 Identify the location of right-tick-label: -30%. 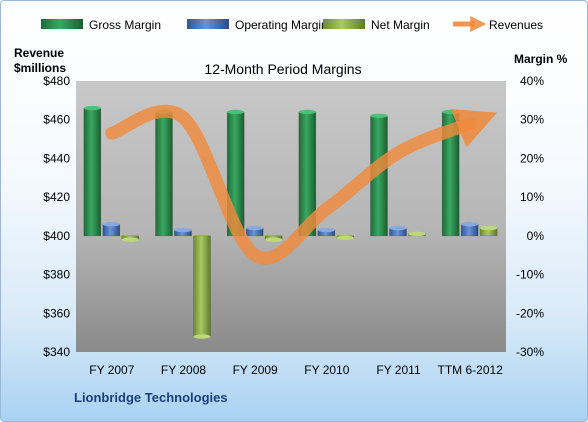
(530, 352).